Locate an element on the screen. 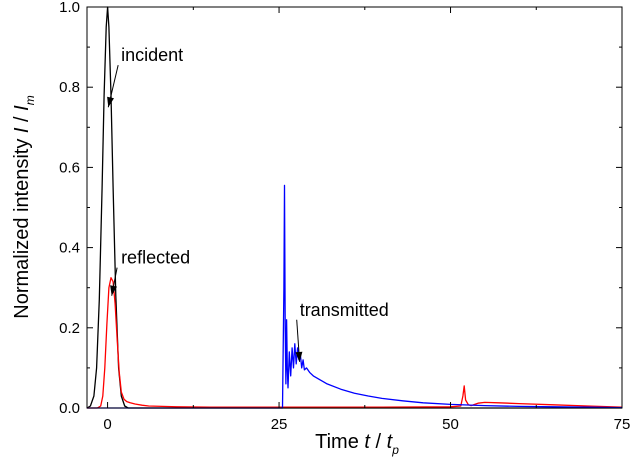 This screenshot has width=634, height=468. annotation-label: incident is located at coordinates (152, 55).